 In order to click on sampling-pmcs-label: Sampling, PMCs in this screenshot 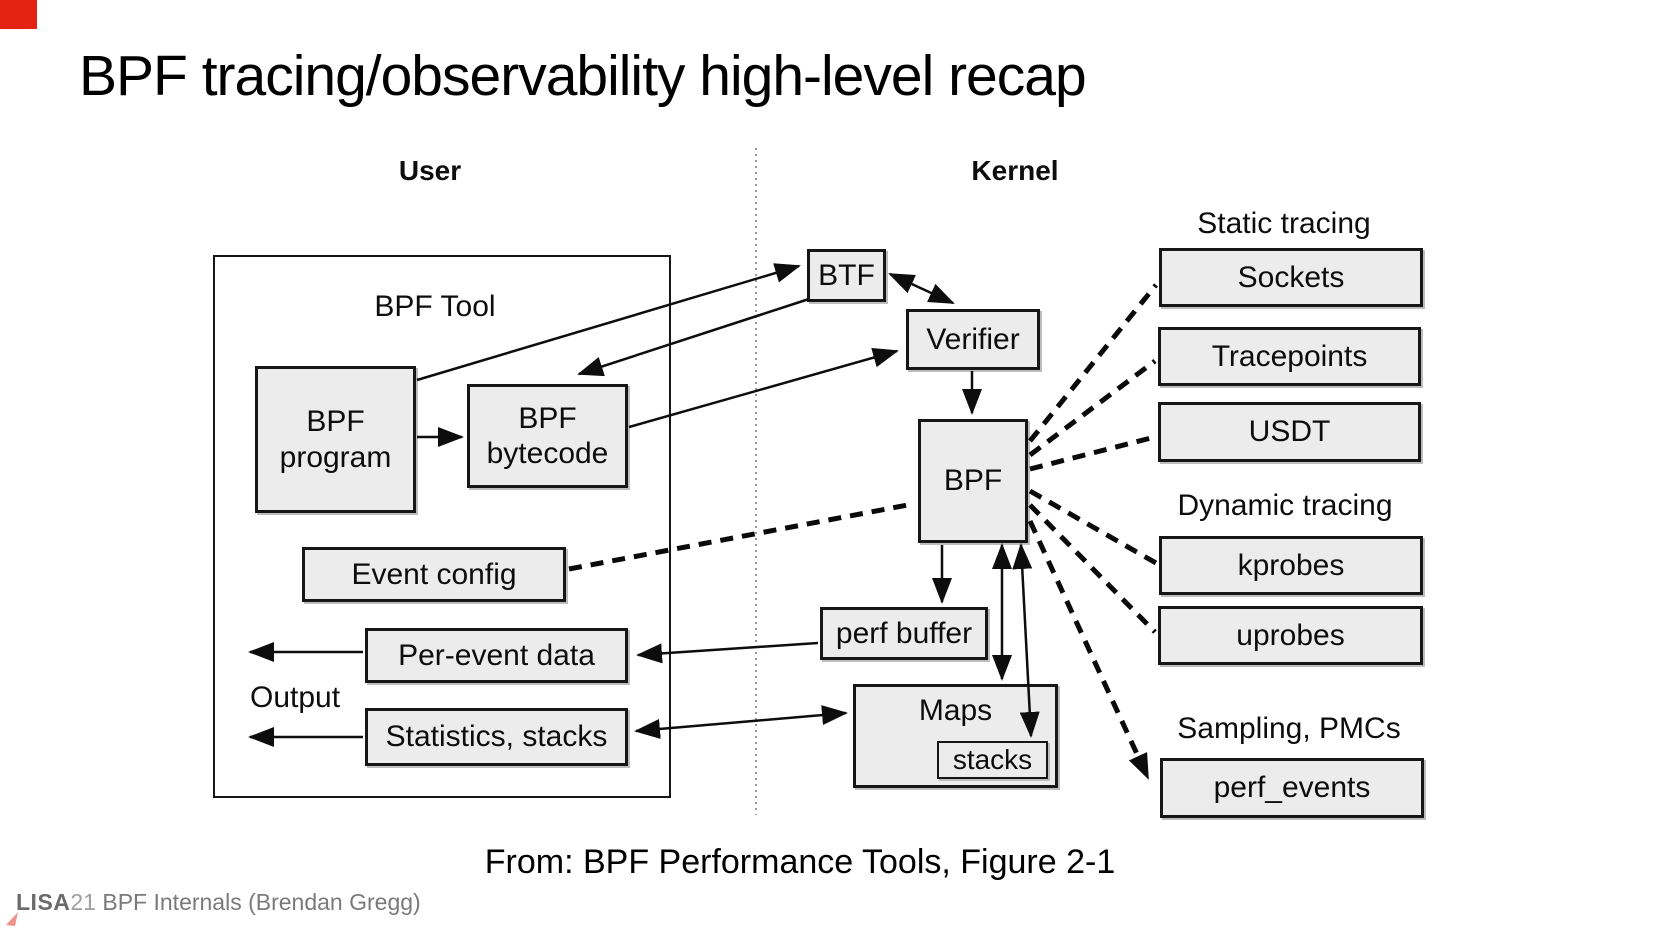, I will do `click(1289, 728)`.